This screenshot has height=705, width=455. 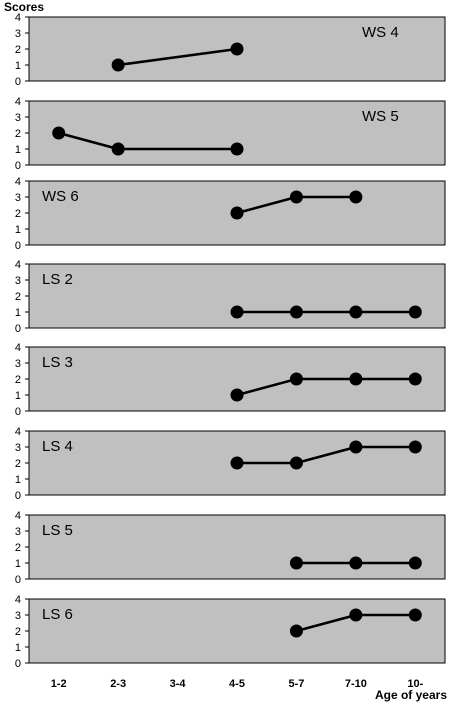 I want to click on panel-ls-6: 0 1 2 3 4 LS 6, so click(x=230, y=632).